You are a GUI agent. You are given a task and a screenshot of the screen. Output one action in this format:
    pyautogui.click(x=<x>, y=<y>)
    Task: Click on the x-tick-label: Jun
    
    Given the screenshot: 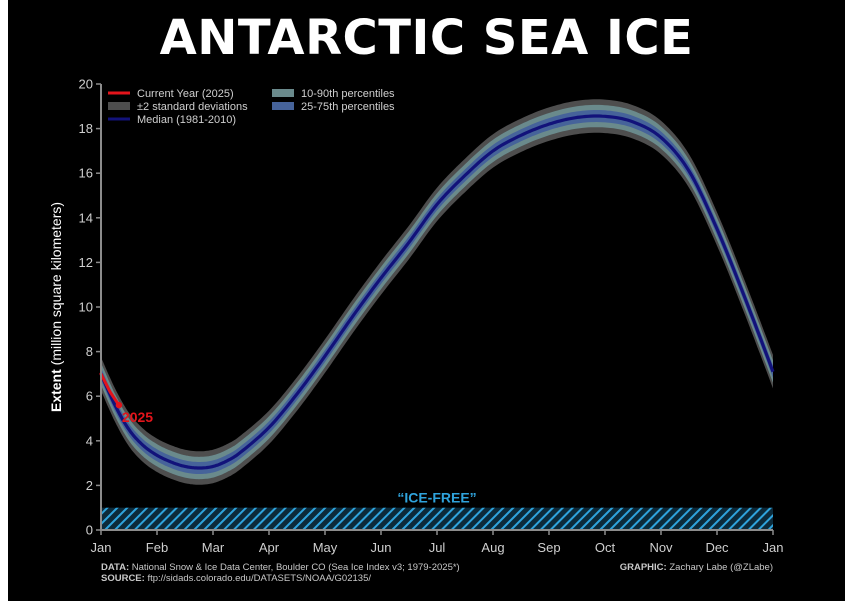 What is the action you would take?
    pyautogui.click(x=381, y=547)
    